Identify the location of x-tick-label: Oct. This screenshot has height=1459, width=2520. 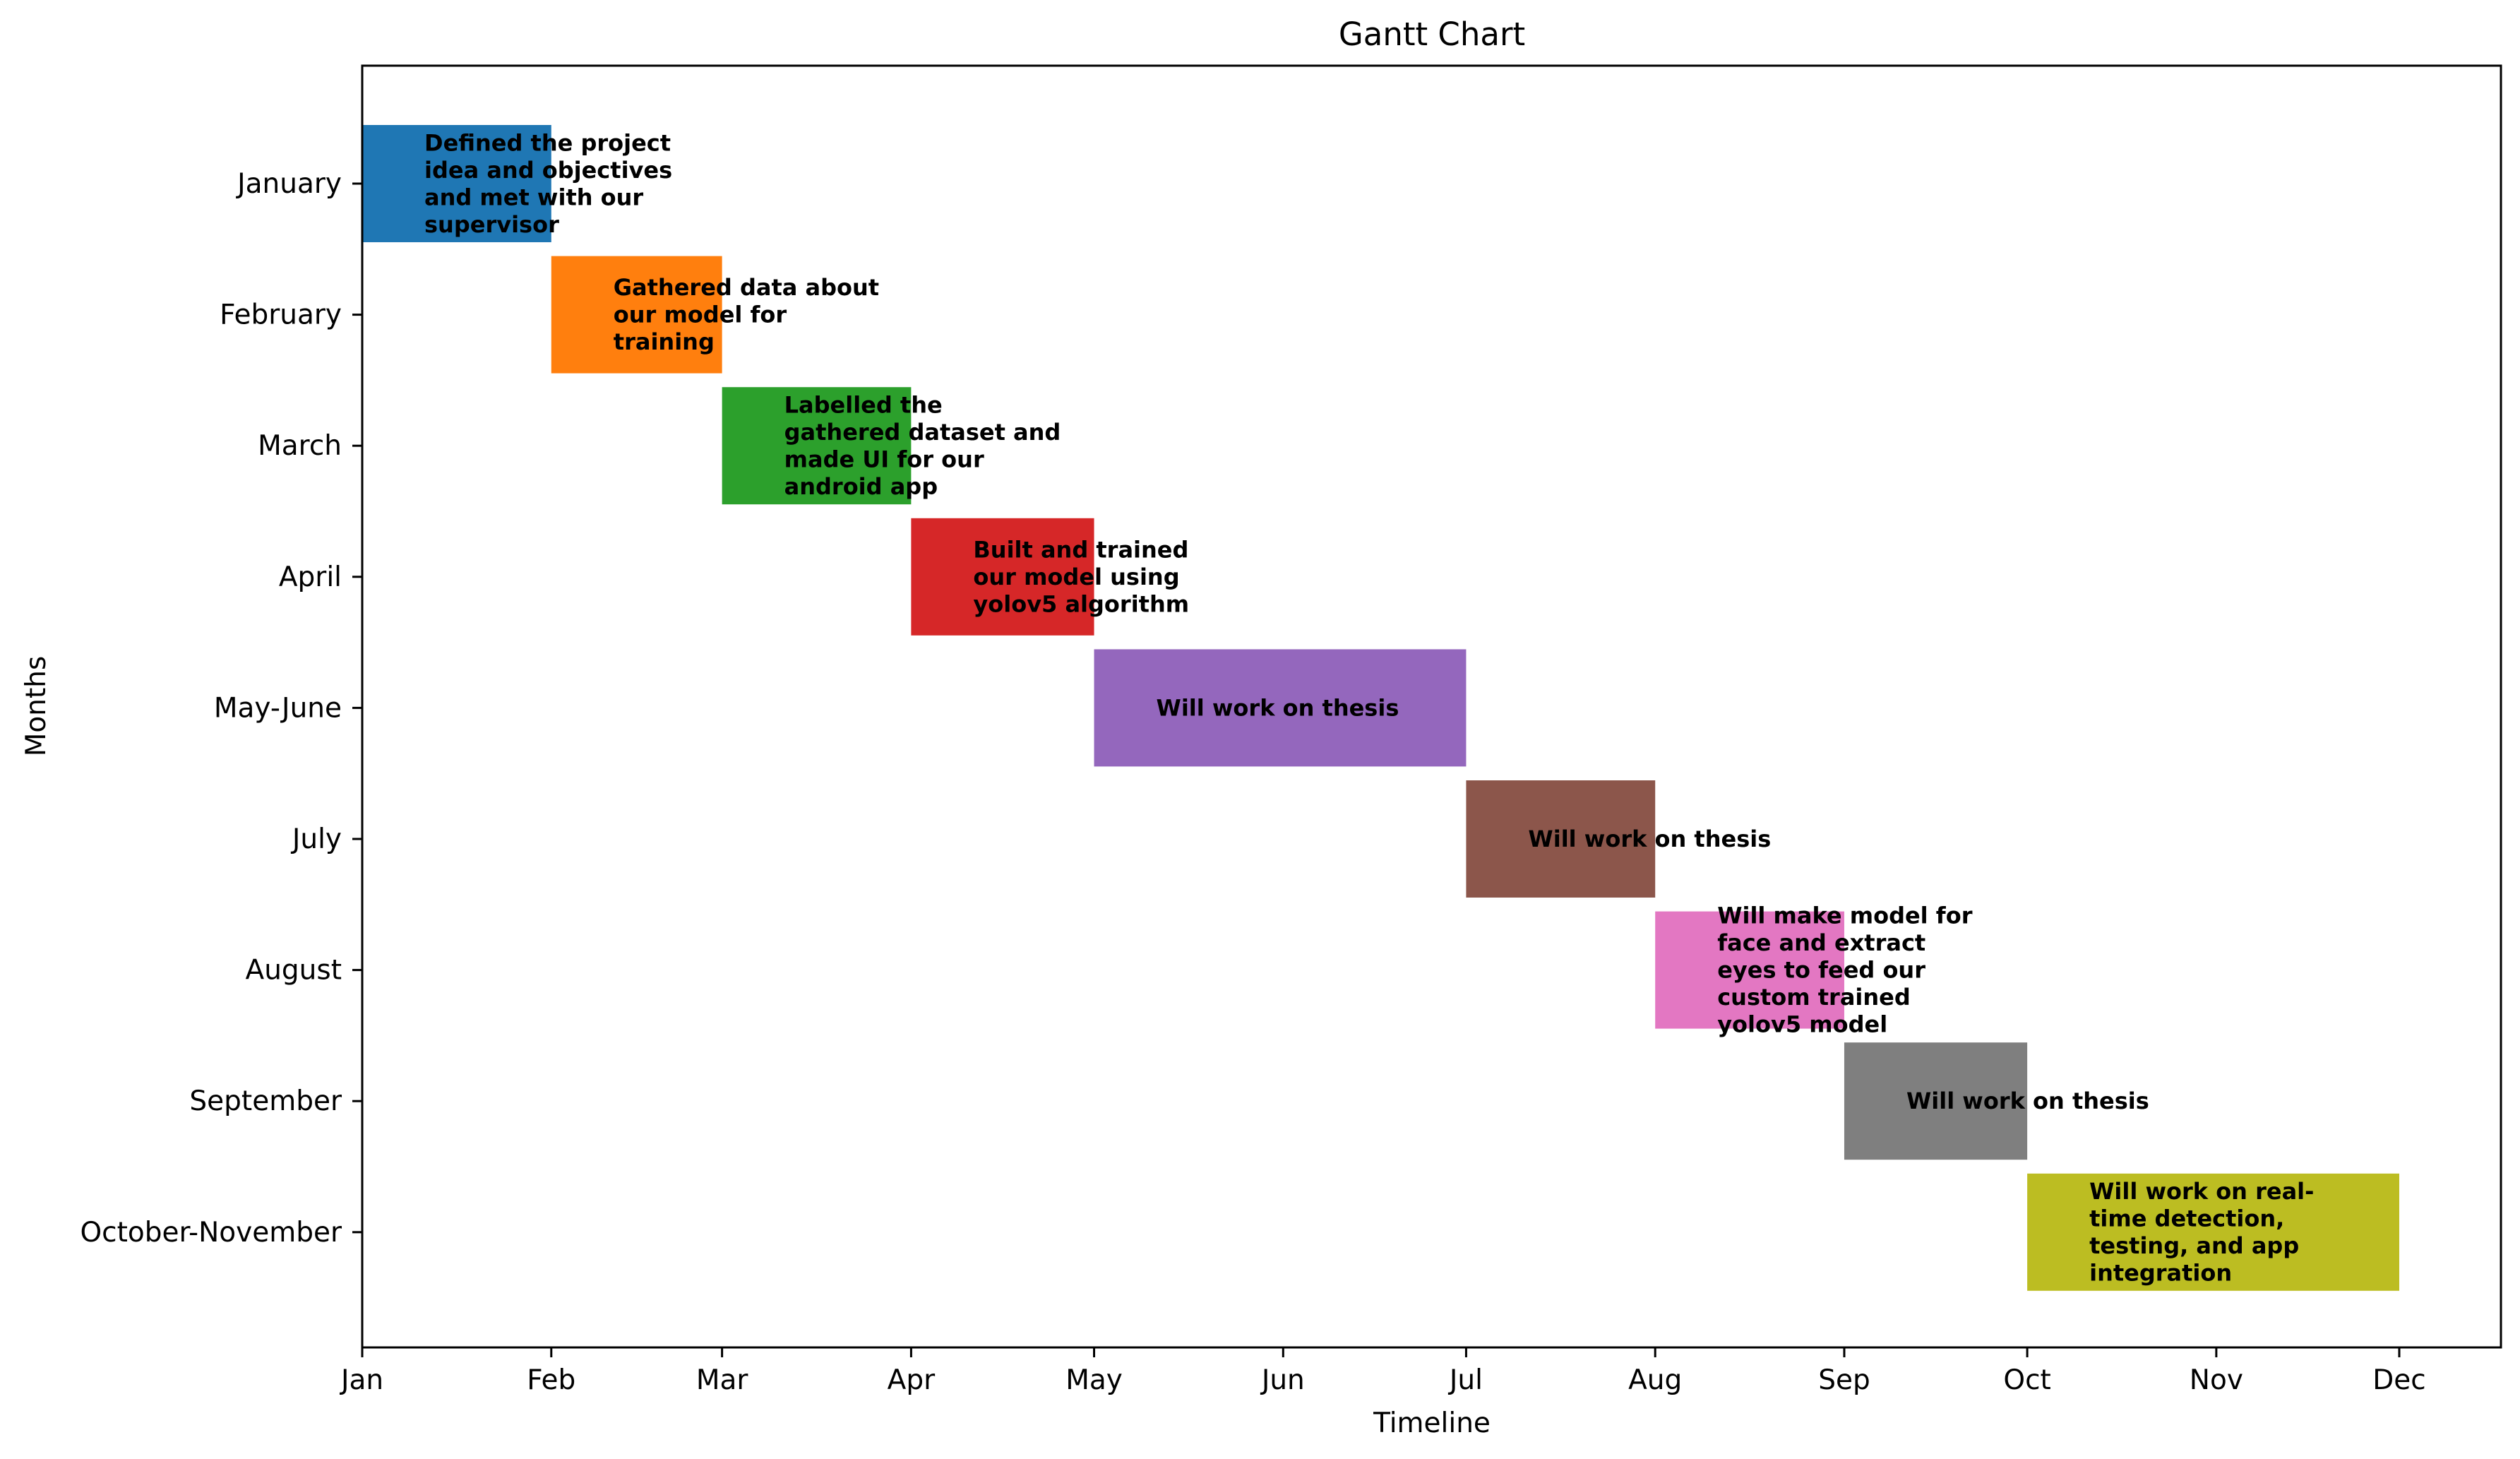
(2027, 1380).